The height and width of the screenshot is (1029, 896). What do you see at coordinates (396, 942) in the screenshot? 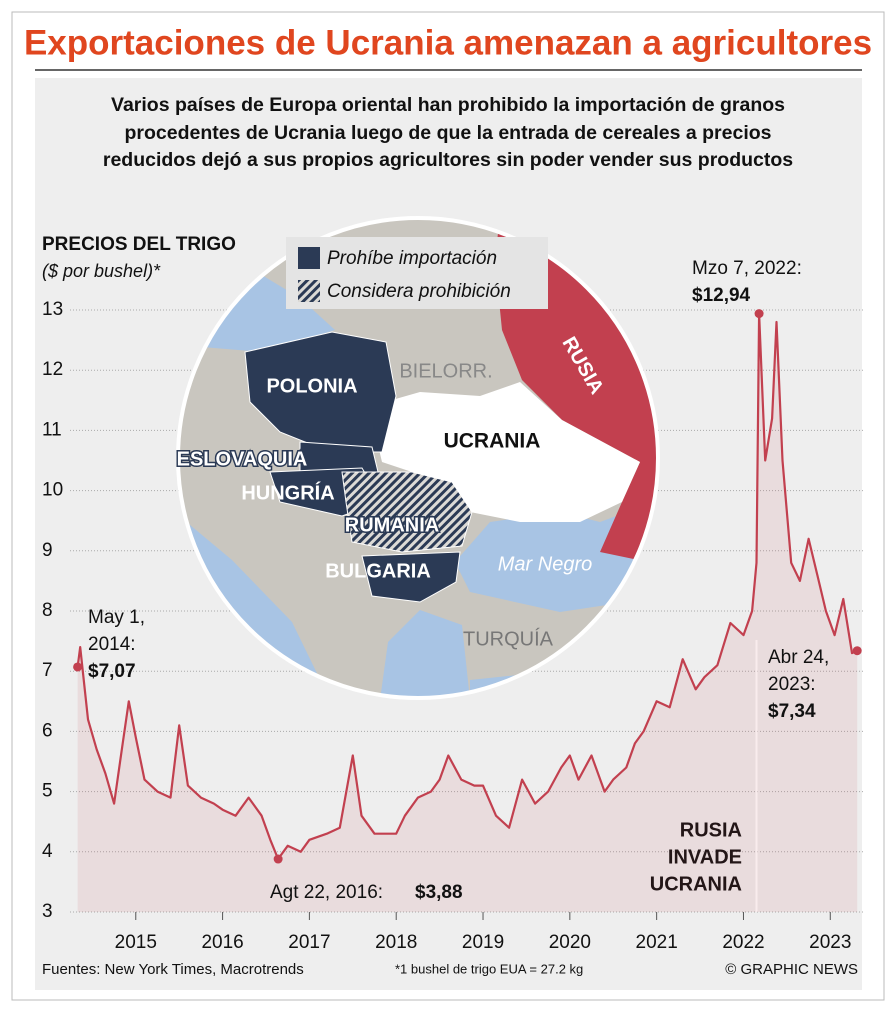
I see `x-tick-label: 2018` at bounding box center [396, 942].